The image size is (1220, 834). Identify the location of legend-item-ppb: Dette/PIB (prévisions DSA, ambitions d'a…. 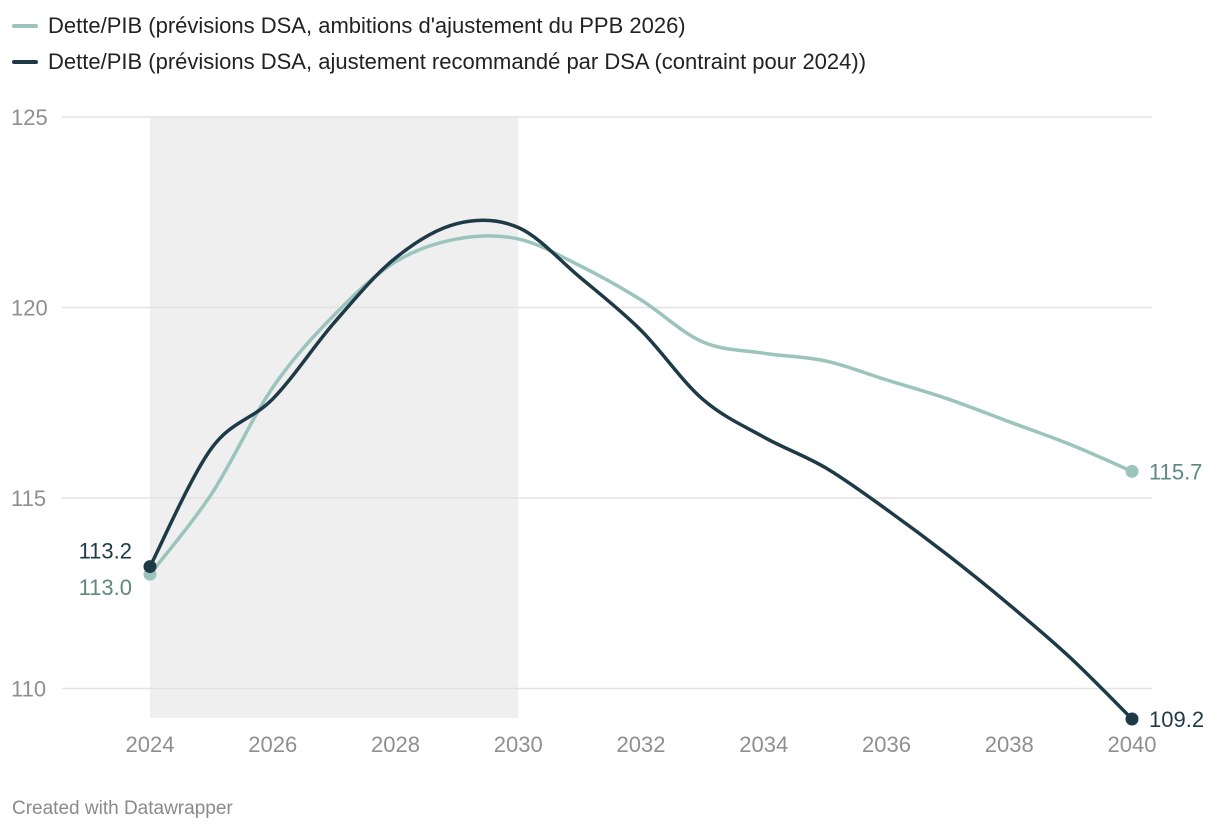
(439, 26).